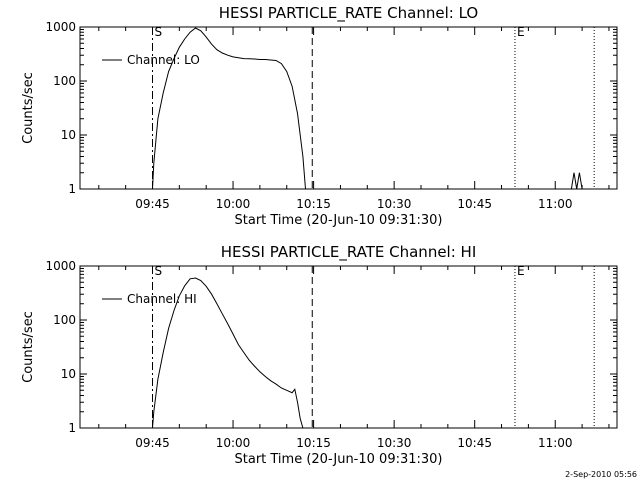 This screenshot has height=480, width=640. I want to click on chart-title: HESSI PARTICLE_RATE Channel: LO, so click(348, 13).